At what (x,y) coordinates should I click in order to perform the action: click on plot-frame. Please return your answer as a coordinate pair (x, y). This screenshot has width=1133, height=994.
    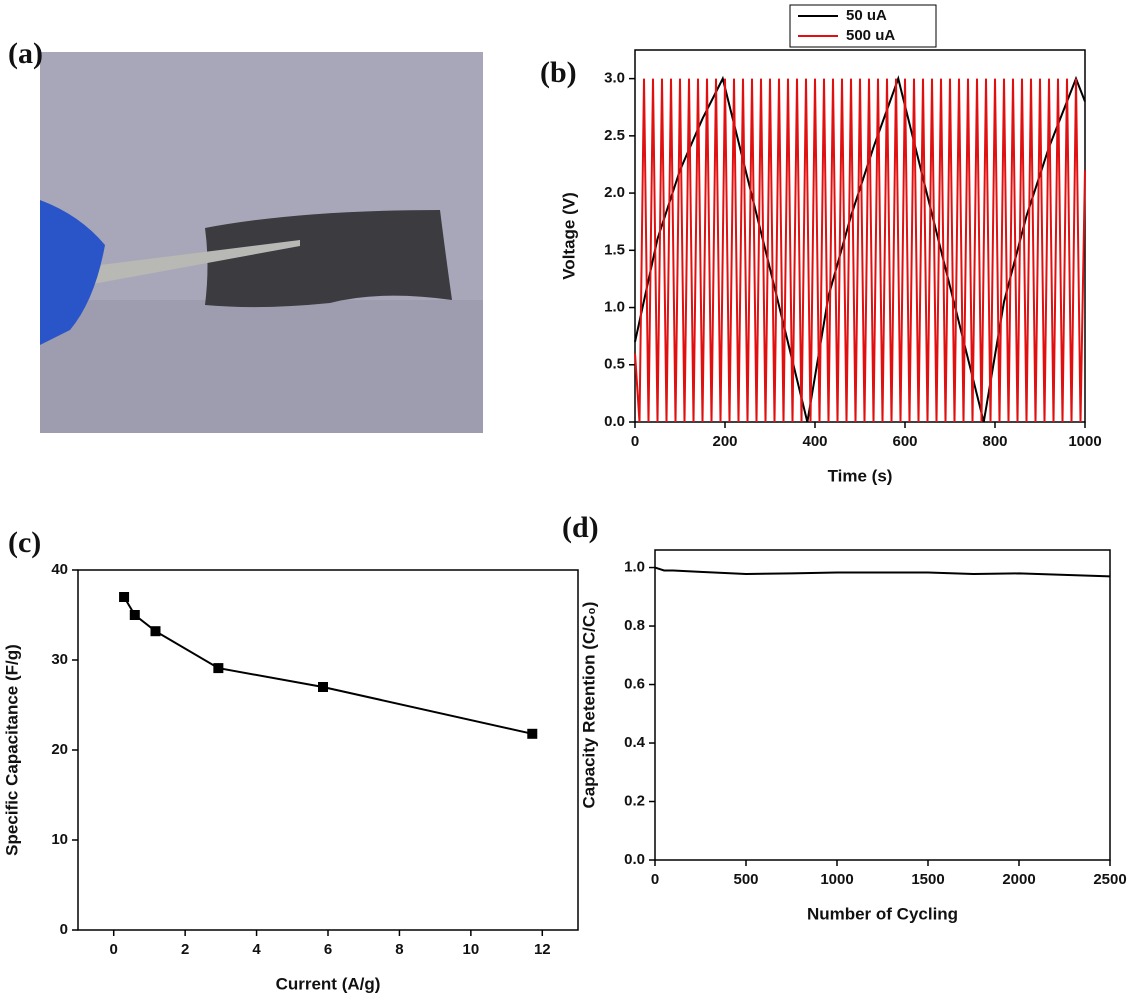
    Looking at the image, I should click on (882, 705).